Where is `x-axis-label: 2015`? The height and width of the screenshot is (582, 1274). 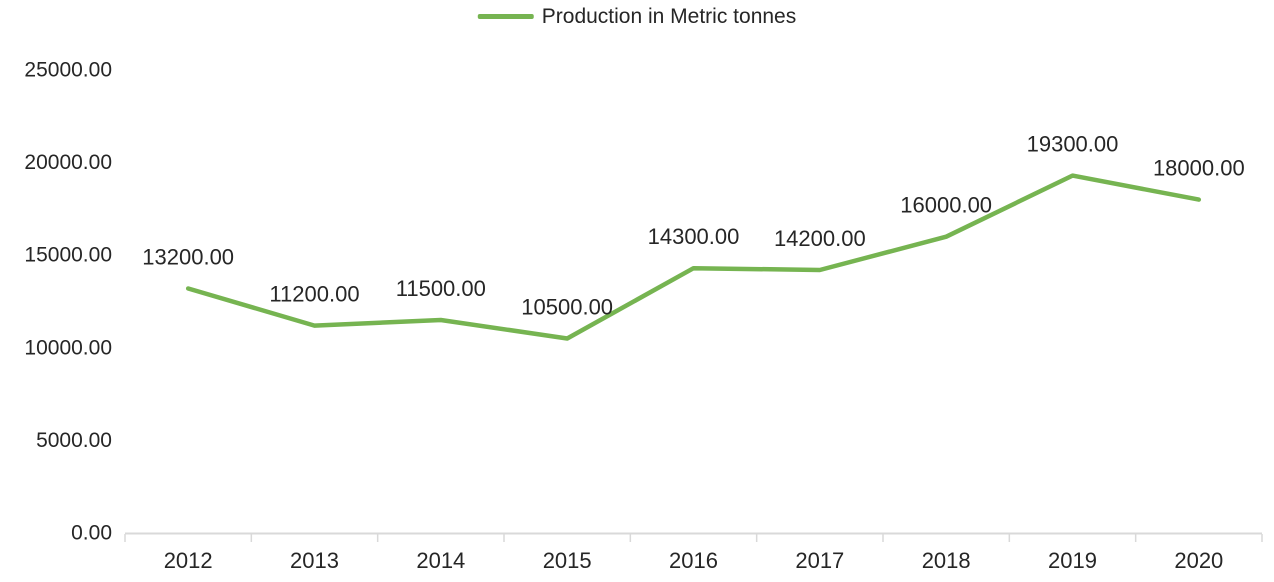
x-axis-label: 2015 is located at coordinates (567, 560).